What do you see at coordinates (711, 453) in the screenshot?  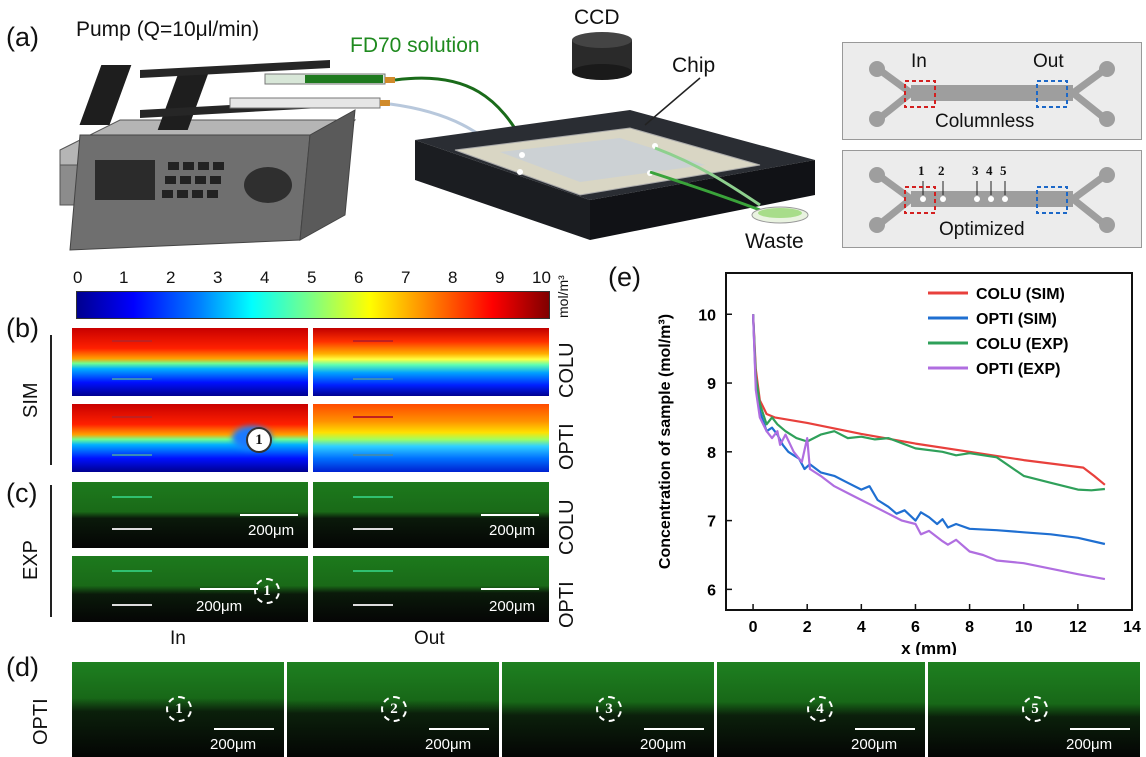 I see `y-tick-label: 8` at bounding box center [711, 453].